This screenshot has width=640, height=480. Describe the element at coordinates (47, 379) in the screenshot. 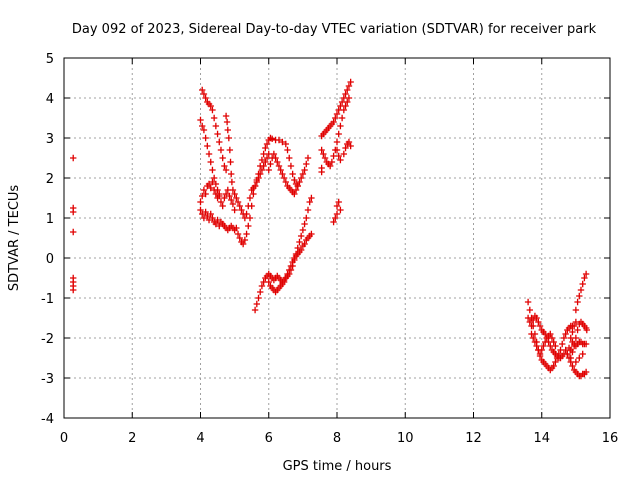

I see `y-tick-label: -3` at that location.